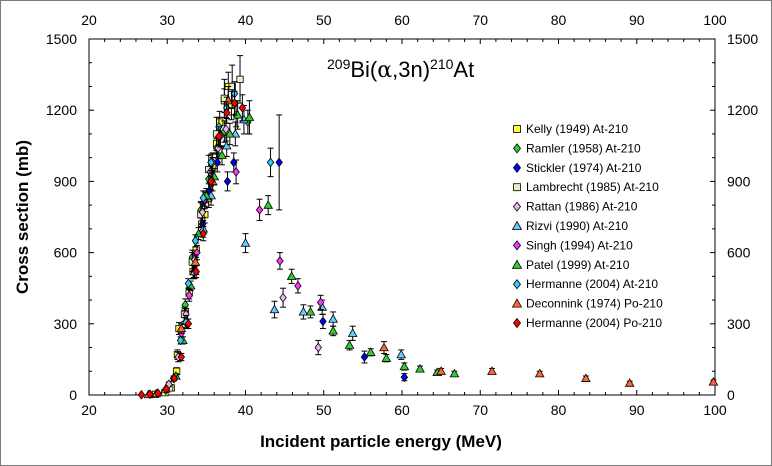 Image resolution: width=772 pixels, height=466 pixels. I want to click on title-alpha: α, so click(384, 70).